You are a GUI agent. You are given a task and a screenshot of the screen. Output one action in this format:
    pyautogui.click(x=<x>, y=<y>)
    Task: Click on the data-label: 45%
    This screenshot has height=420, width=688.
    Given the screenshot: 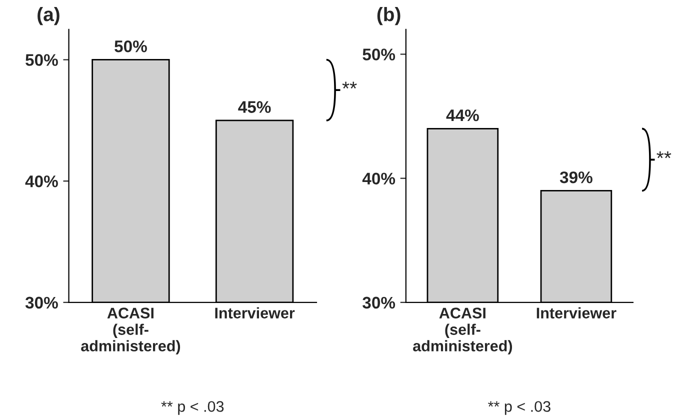 What is the action you would take?
    pyautogui.click(x=254, y=107)
    